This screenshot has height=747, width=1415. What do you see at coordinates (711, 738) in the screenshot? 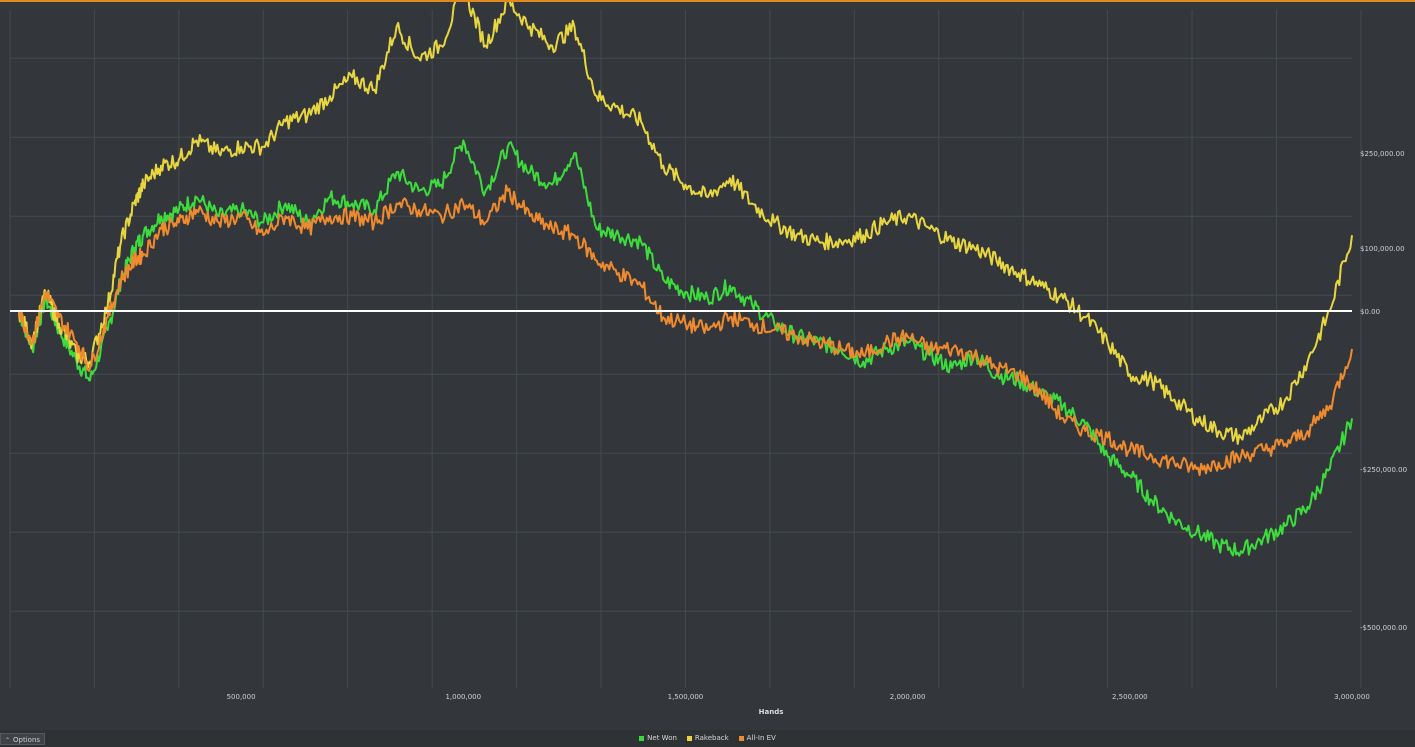
I see `legend-label-rakeback: Rakeback` at bounding box center [711, 738].